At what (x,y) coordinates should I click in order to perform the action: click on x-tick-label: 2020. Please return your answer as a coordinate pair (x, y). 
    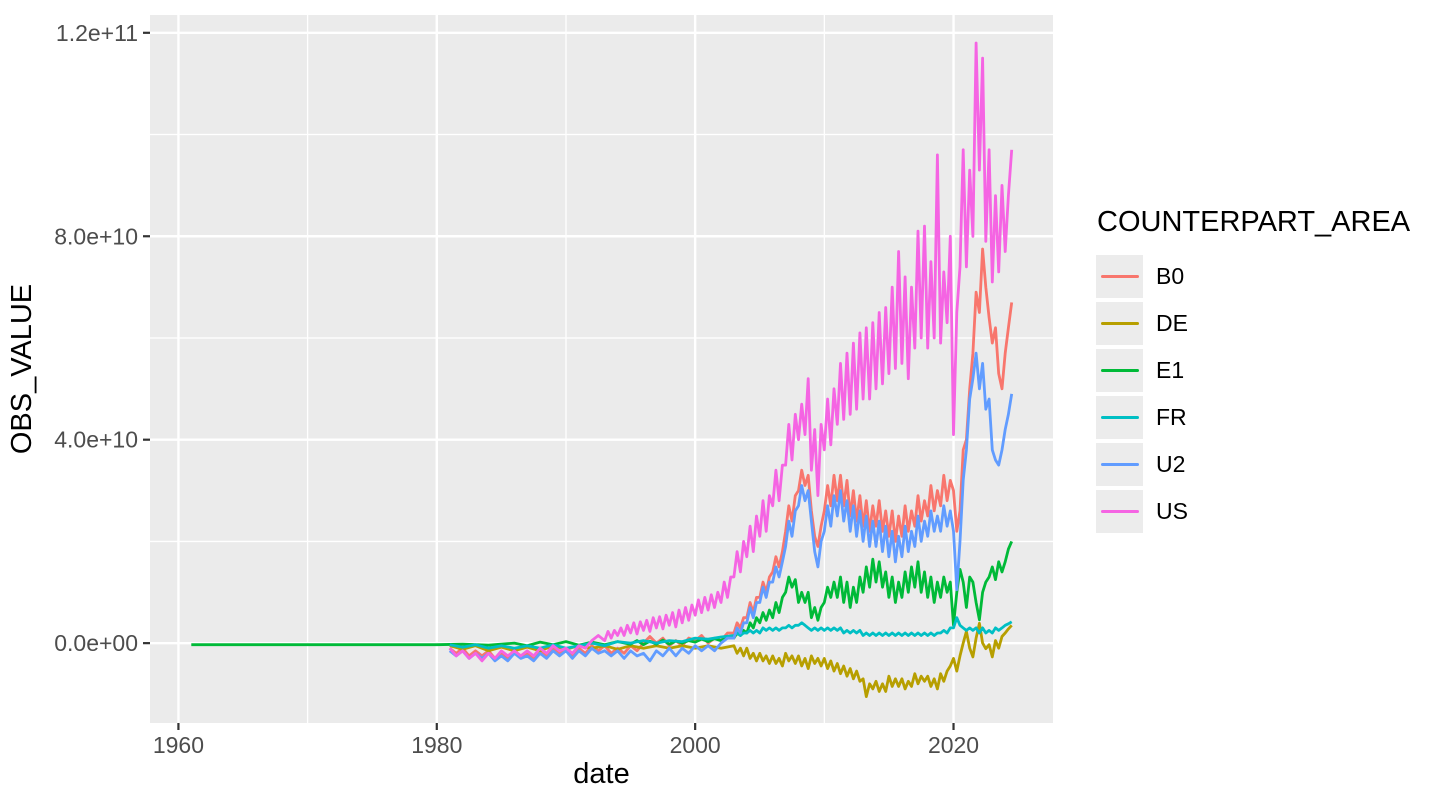
    Looking at the image, I should click on (953, 745).